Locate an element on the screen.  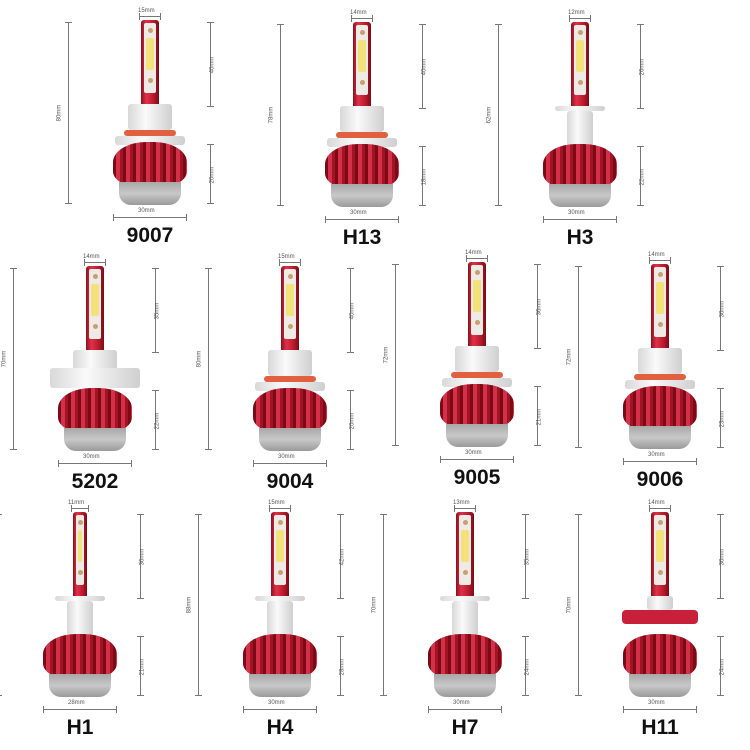
bulb-item: 15mm 88mm 42mm 28mm 30mm H4 is located at coordinates (278, 625).